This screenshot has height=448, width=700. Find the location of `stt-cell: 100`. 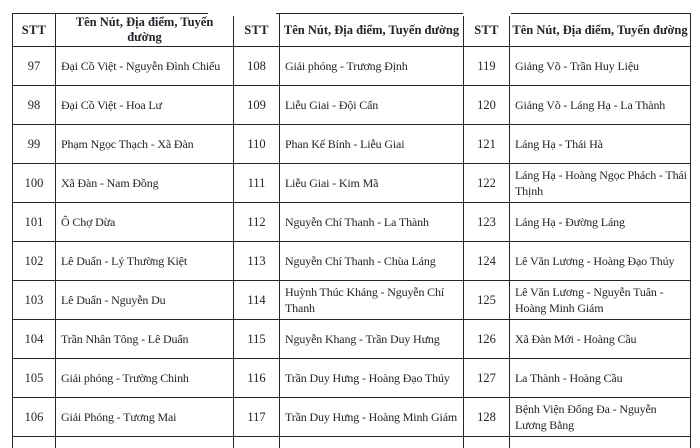

stt-cell: 100 is located at coordinates (34, 183).